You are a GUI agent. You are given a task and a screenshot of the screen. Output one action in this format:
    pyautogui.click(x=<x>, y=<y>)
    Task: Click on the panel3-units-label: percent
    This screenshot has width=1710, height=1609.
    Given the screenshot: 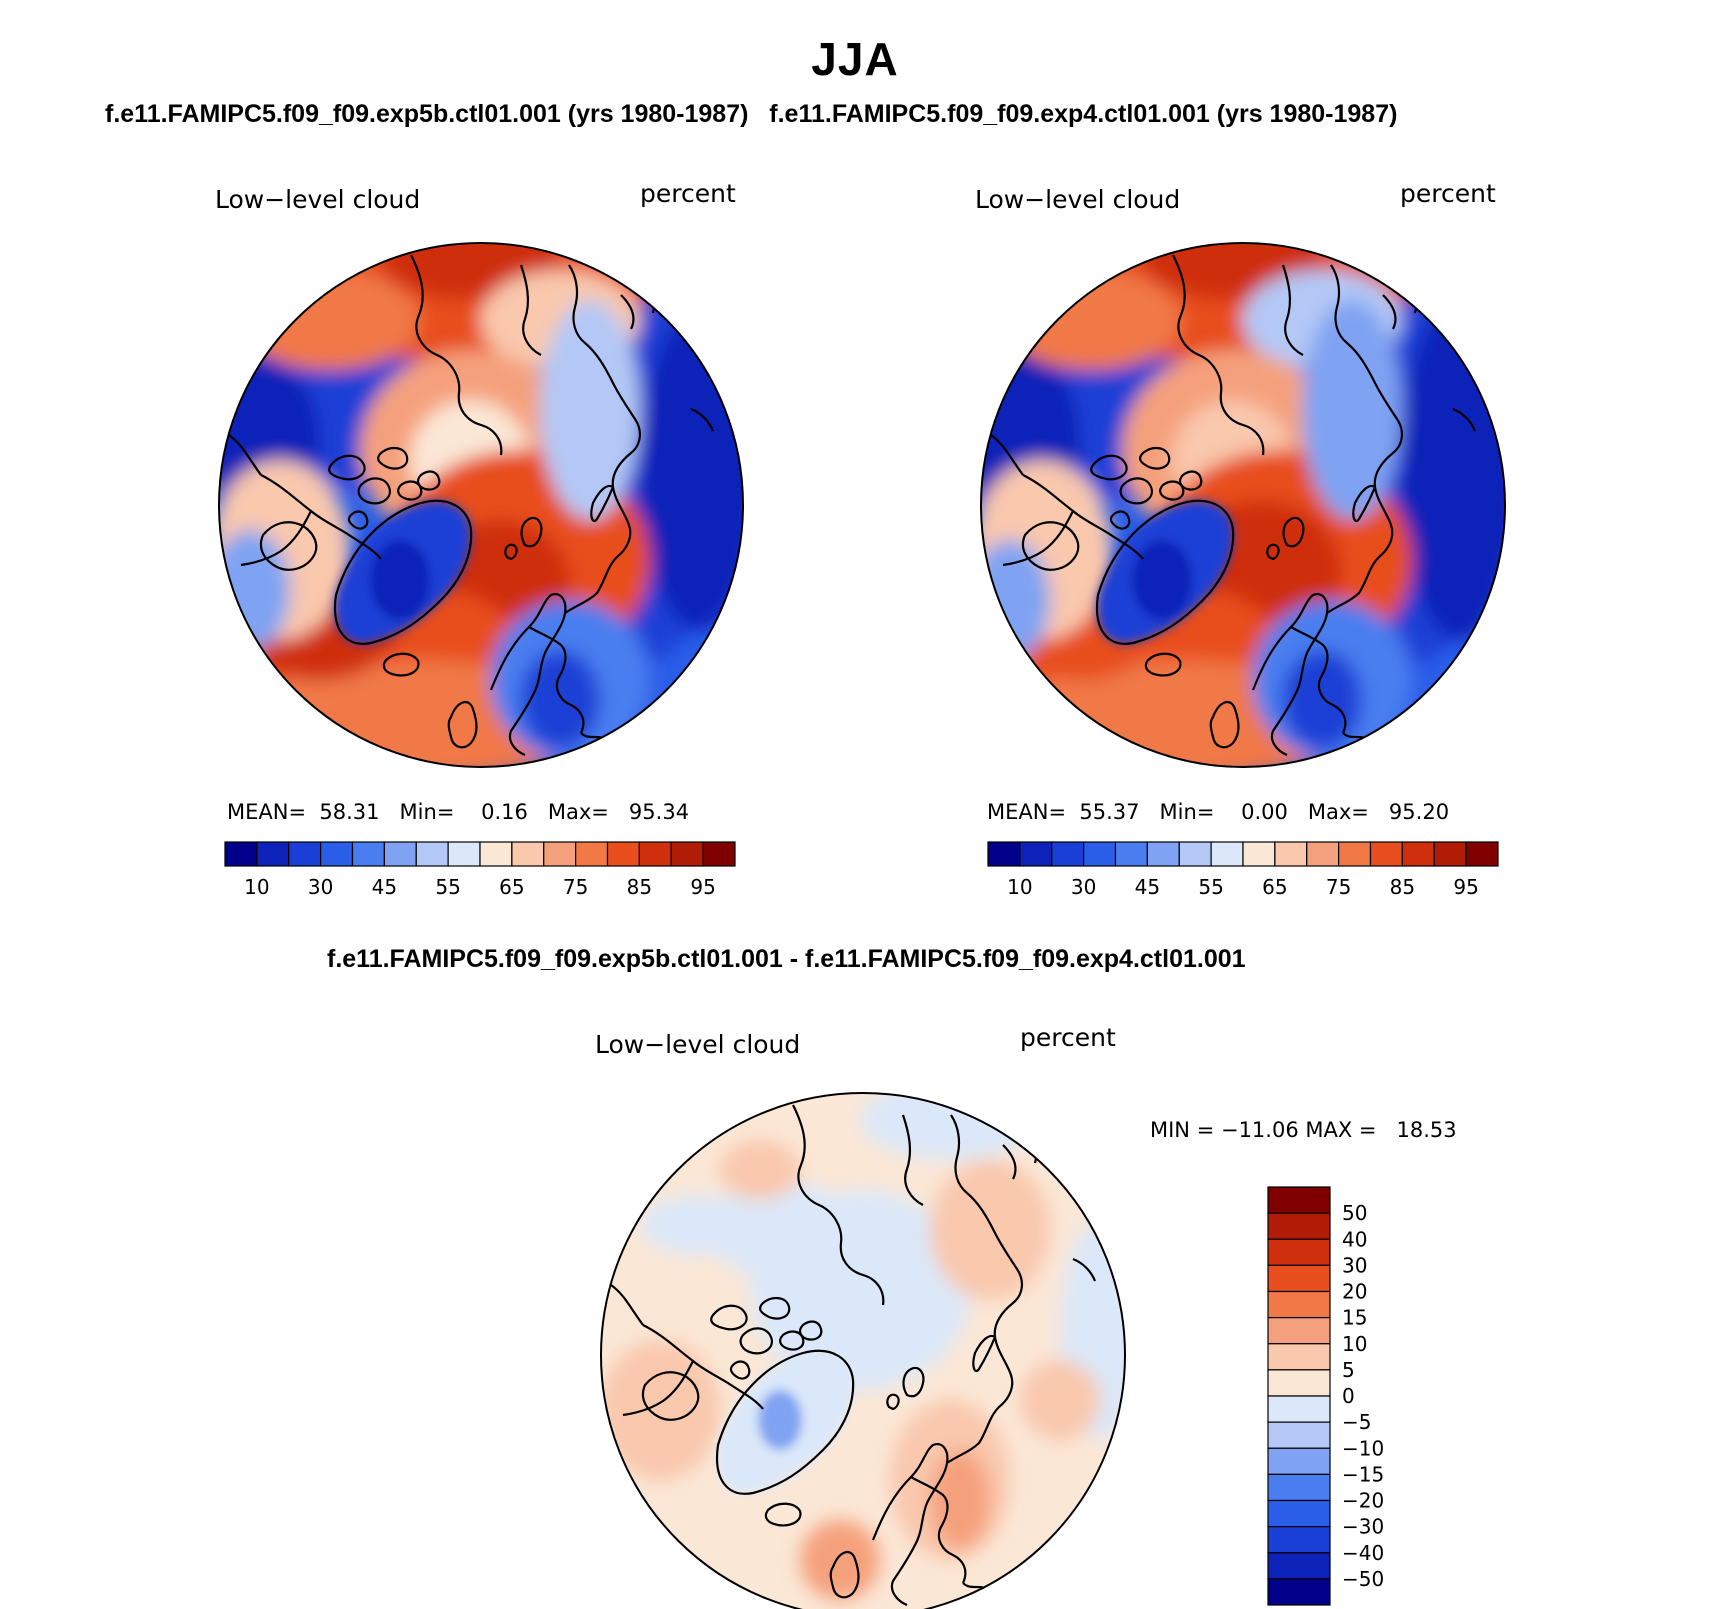 What is the action you would take?
    pyautogui.click(x=1068, y=1037)
    